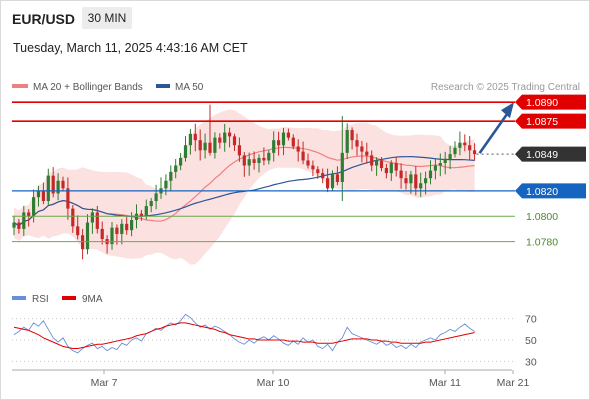 The width and height of the screenshot is (590, 400). What do you see at coordinates (531, 341) in the screenshot?
I see `rsi-axis-label: 50` at bounding box center [531, 341].